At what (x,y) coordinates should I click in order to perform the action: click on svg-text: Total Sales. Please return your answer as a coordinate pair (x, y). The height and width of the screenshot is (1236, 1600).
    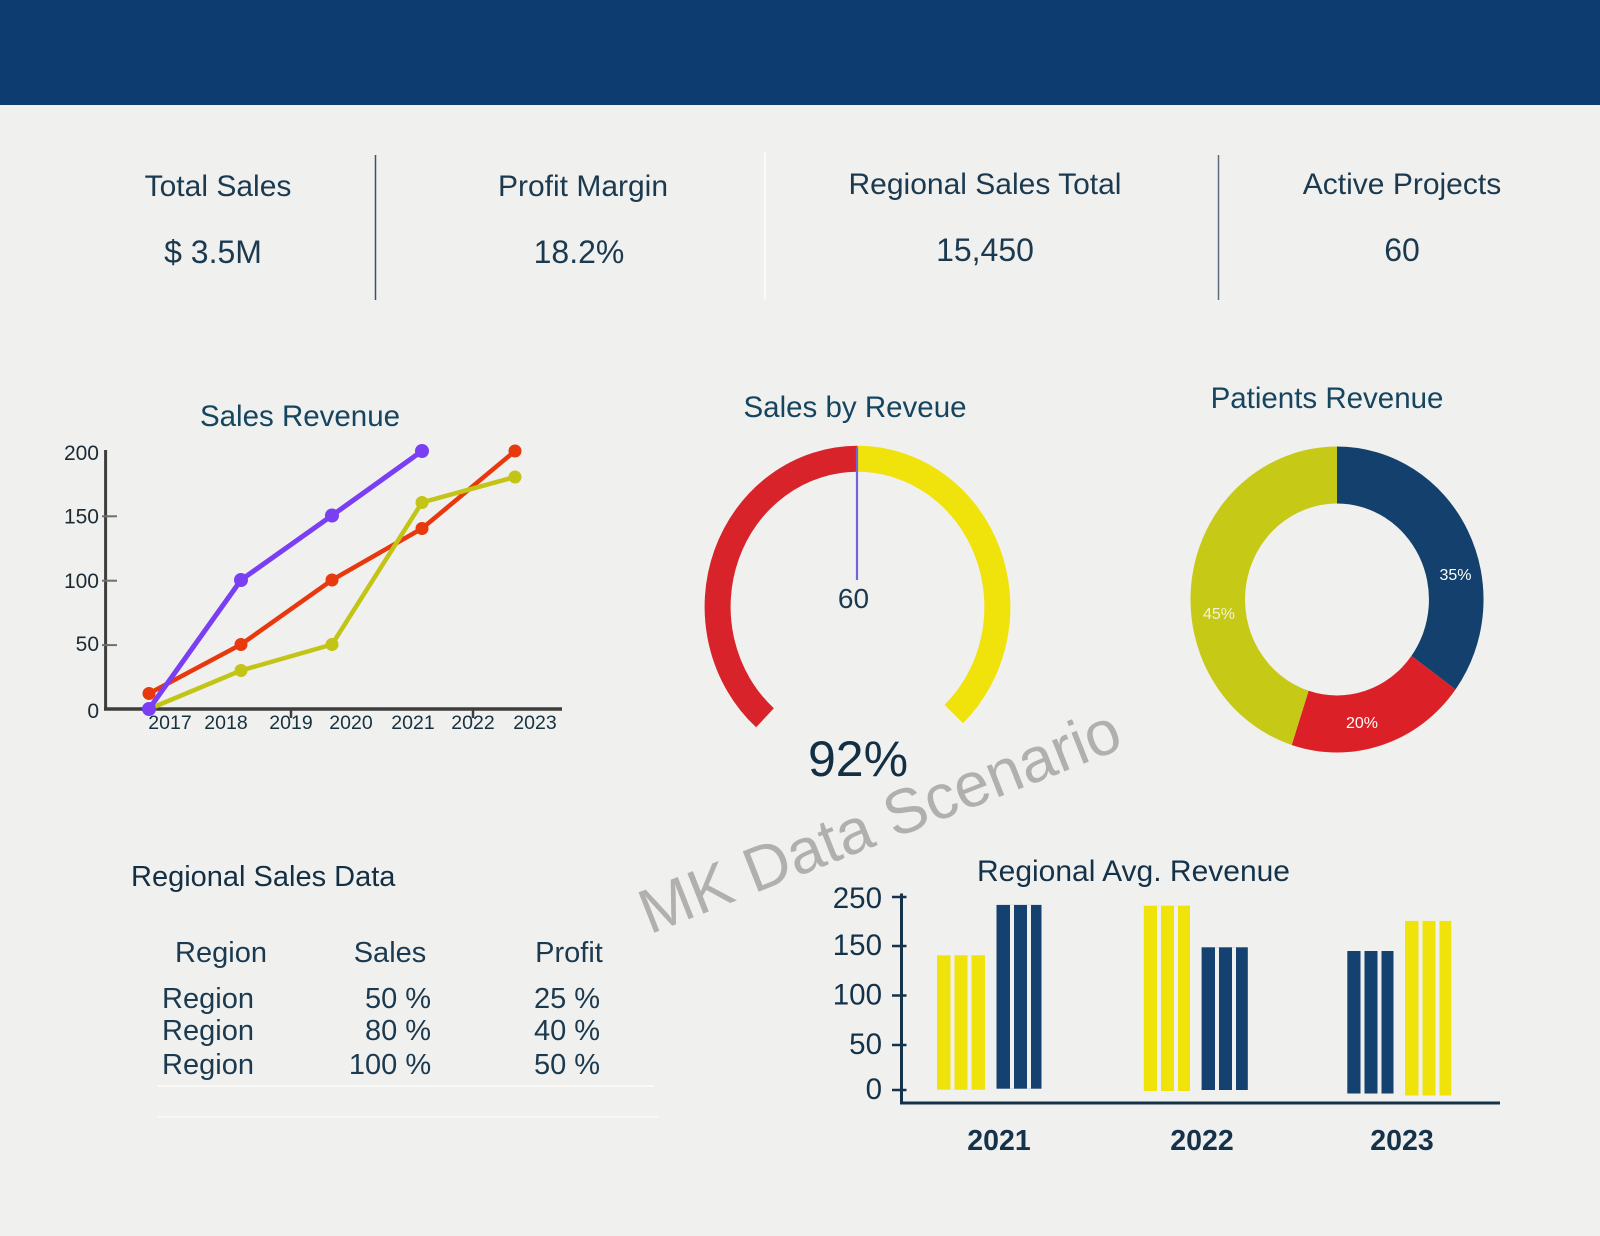
    Looking at the image, I should click on (218, 186).